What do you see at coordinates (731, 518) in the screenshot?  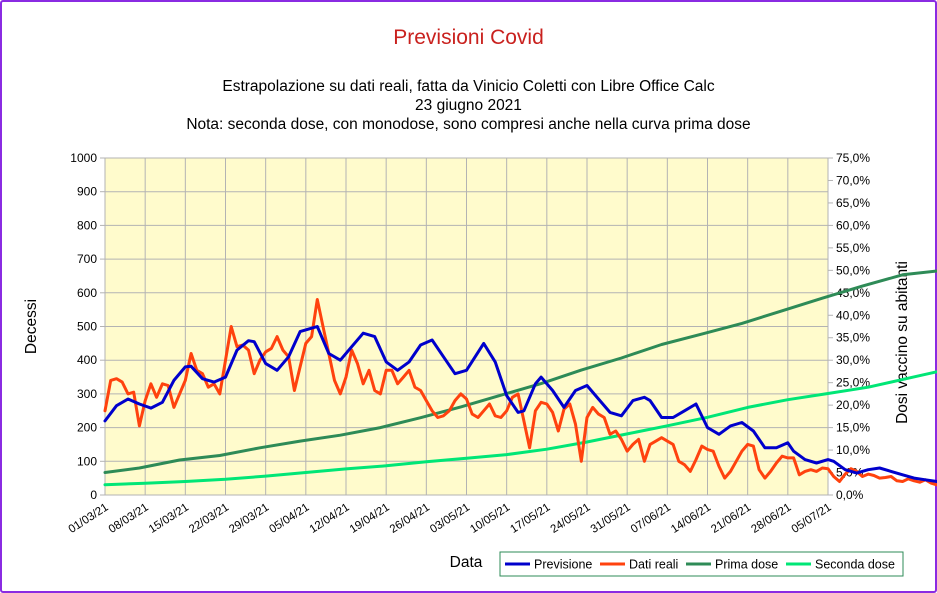 I see `x-tick-label: 21/06/21` at bounding box center [731, 518].